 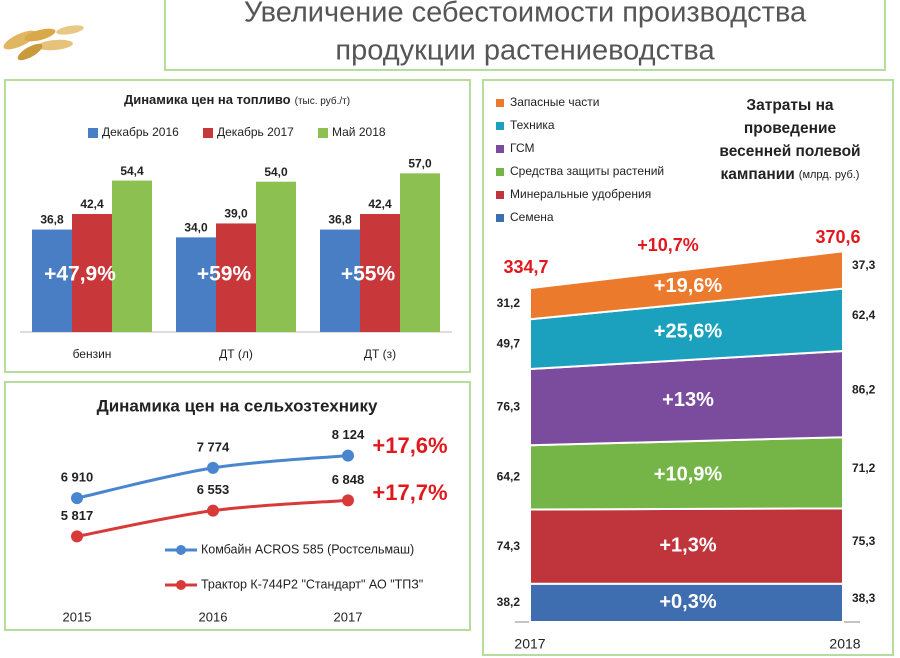 What do you see at coordinates (132, 171) in the screenshot?
I see `value-label: 54,4` at bounding box center [132, 171].